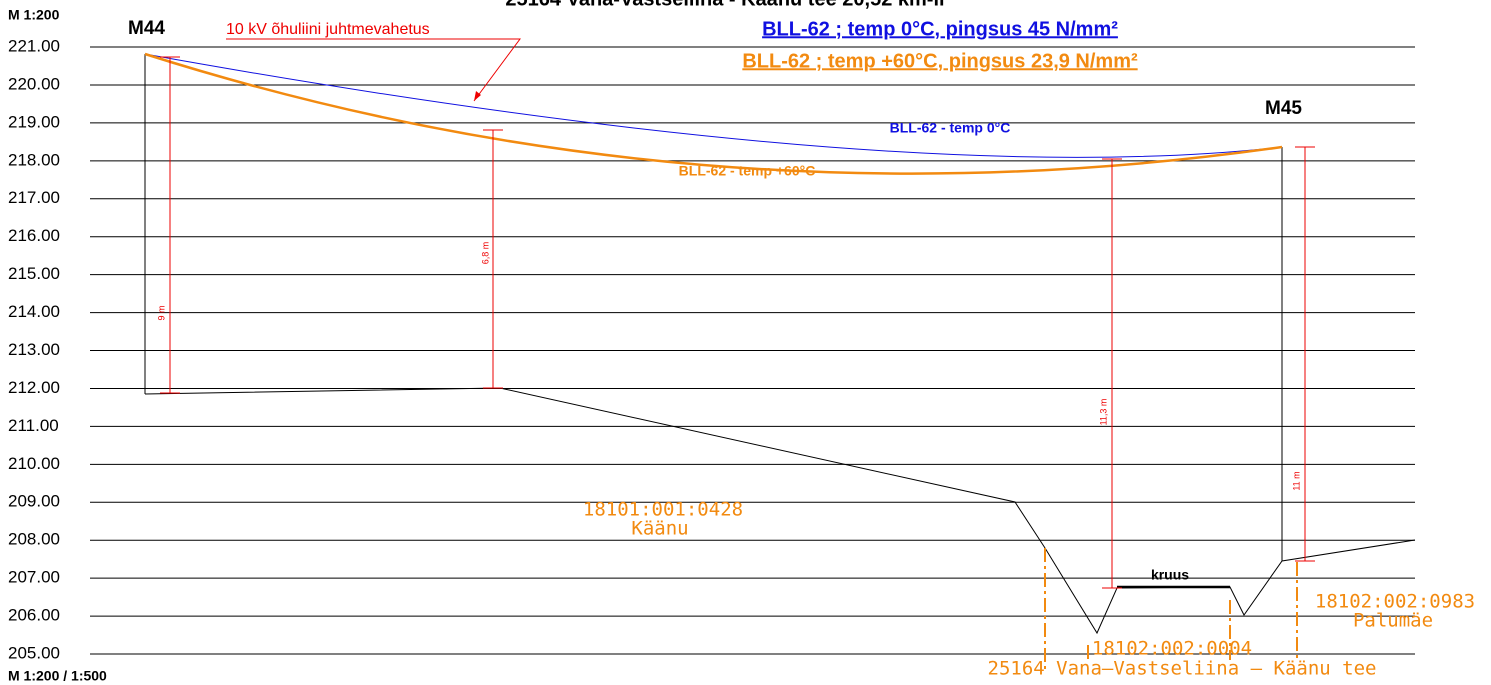 The image size is (1491, 685). Describe the element at coordinates (34, 311) in the screenshot. I see `elevation-label: 214.00` at that location.